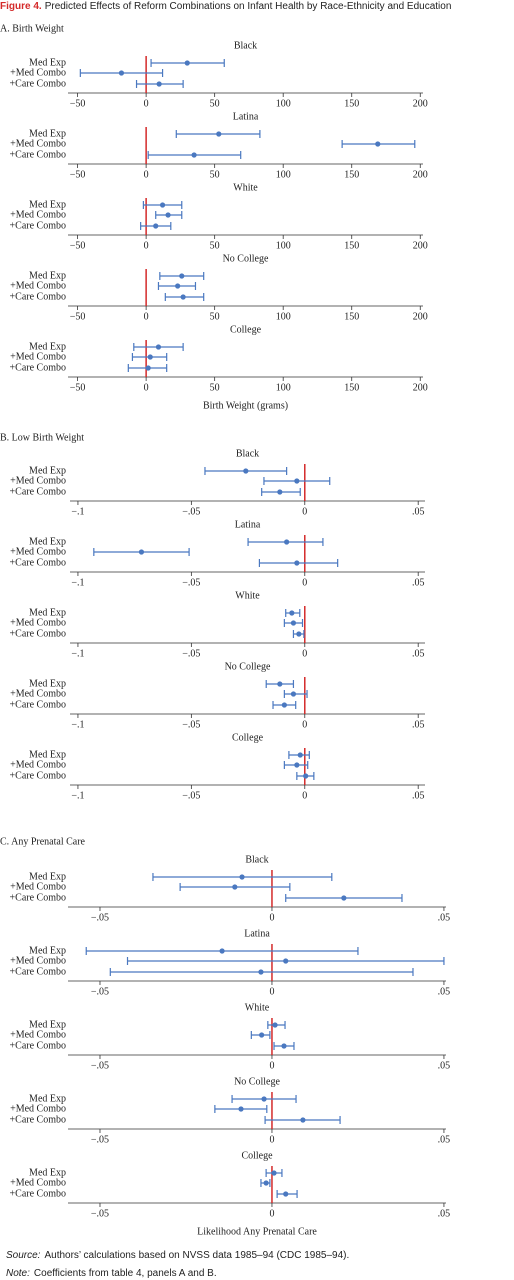 This screenshot has width=514, height=1280. I want to click on x-axis-title: Likelihood Any Prenatal Care, so click(257, 1231).